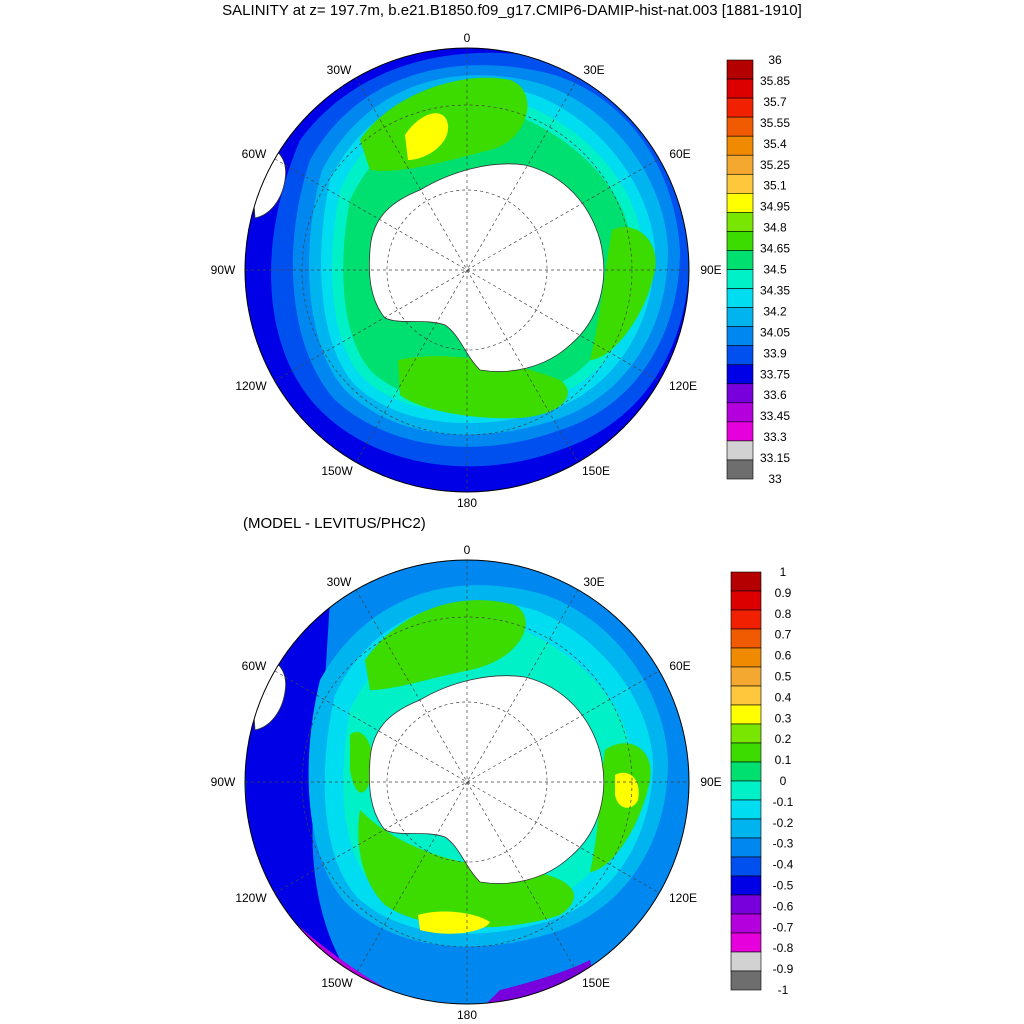  Describe the element at coordinates (775, 207) in the screenshot. I see `colorbar-label: 34.95` at that location.